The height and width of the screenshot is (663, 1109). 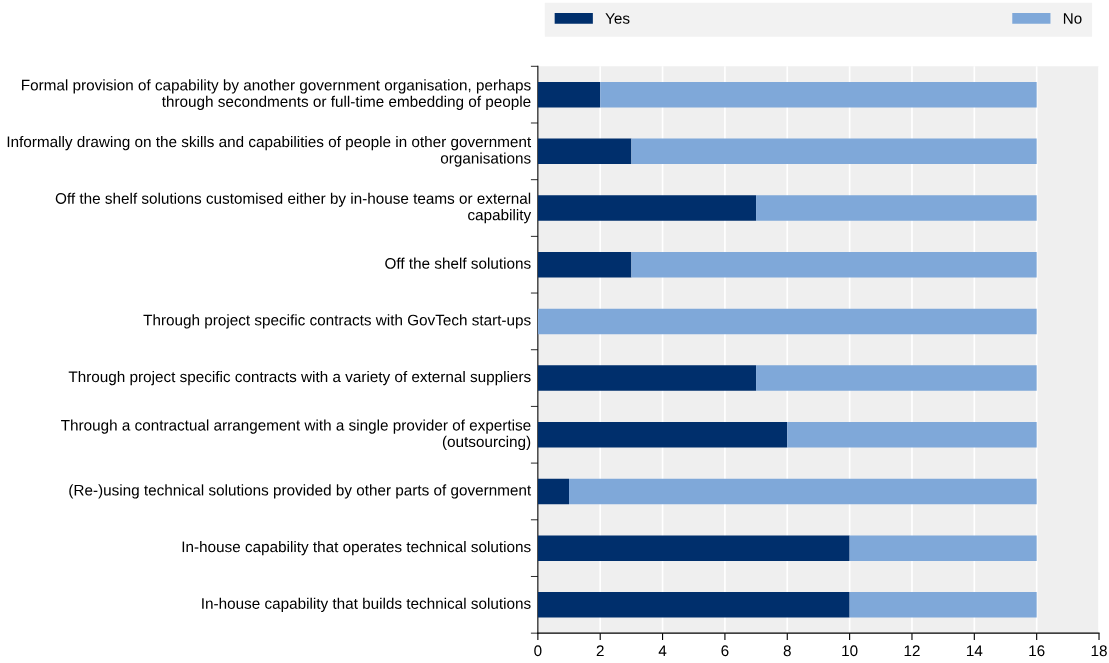 What do you see at coordinates (974, 651) in the screenshot?
I see `x-tick-label: 14` at bounding box center [974, 651].